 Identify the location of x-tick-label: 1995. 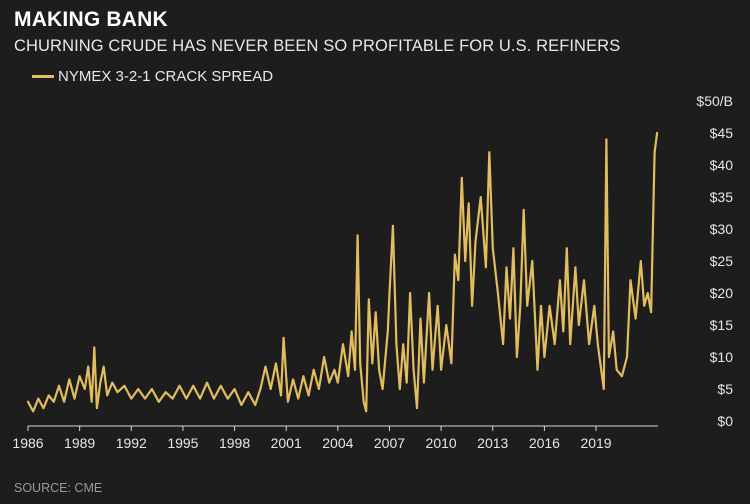
(182, 443).